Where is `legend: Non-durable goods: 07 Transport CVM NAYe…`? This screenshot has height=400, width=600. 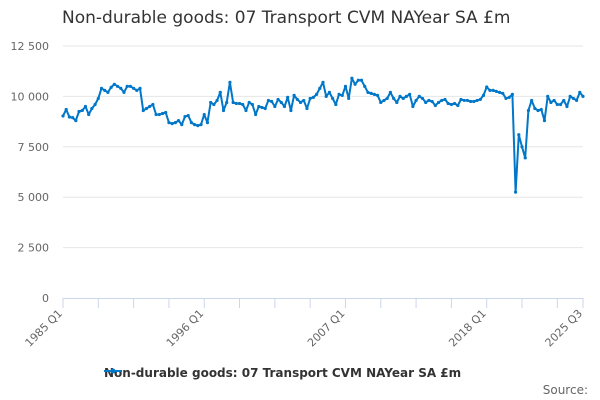 legend: Non-durable goods: 07 Transport CVM NAYe… is located at coordinates (282, 373).